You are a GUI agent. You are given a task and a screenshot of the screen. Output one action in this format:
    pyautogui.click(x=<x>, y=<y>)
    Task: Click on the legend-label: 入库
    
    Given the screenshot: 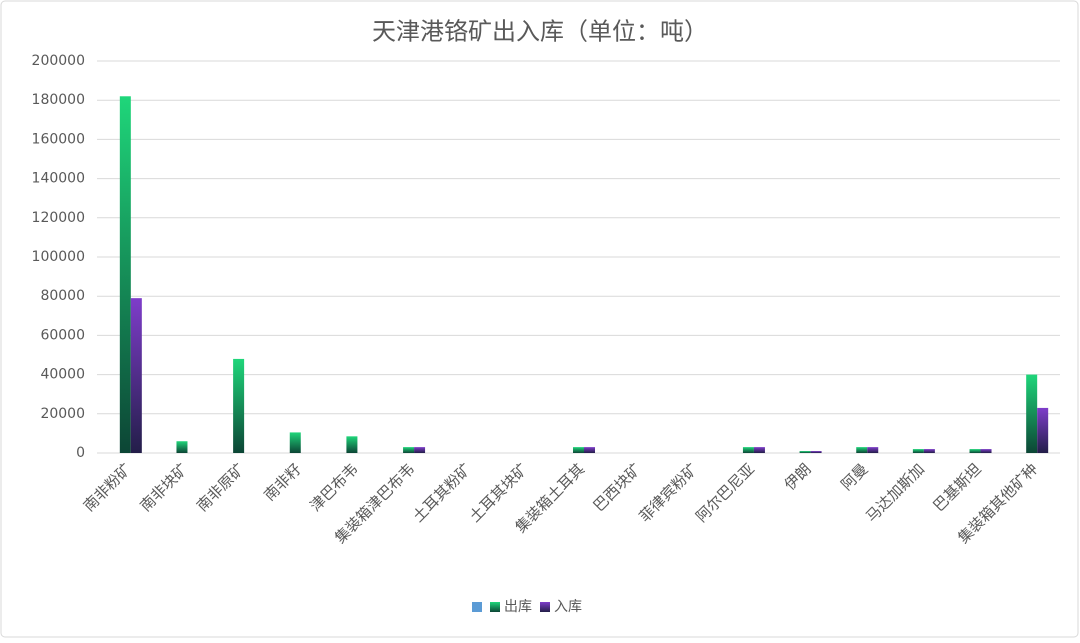 What is the action you would take?
    pyautogui.click(x=568, y=607)
    